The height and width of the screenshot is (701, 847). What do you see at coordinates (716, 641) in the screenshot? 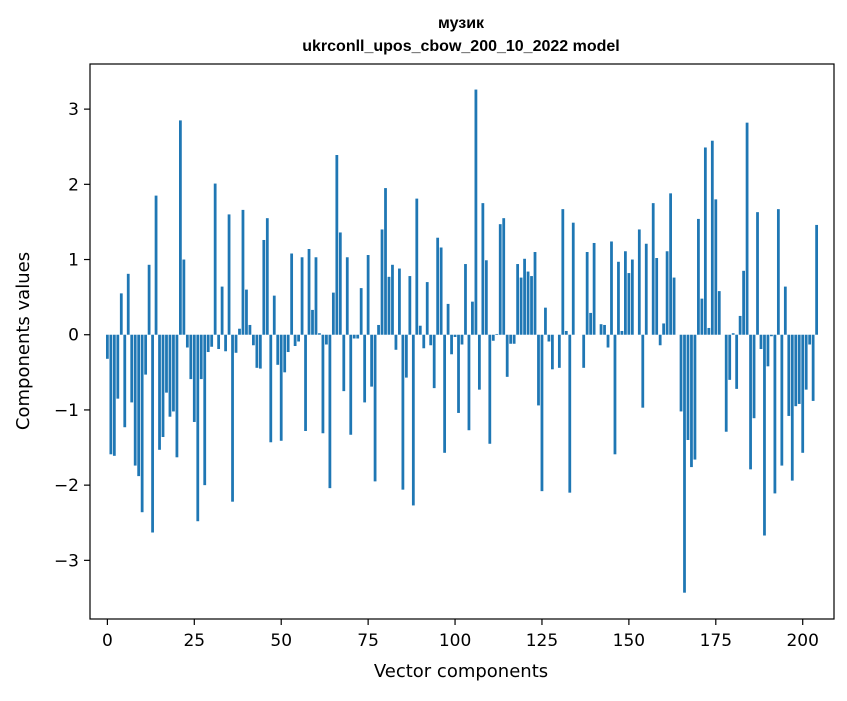
I see `x-tick-label: 175` at bounding box center [716, 641].